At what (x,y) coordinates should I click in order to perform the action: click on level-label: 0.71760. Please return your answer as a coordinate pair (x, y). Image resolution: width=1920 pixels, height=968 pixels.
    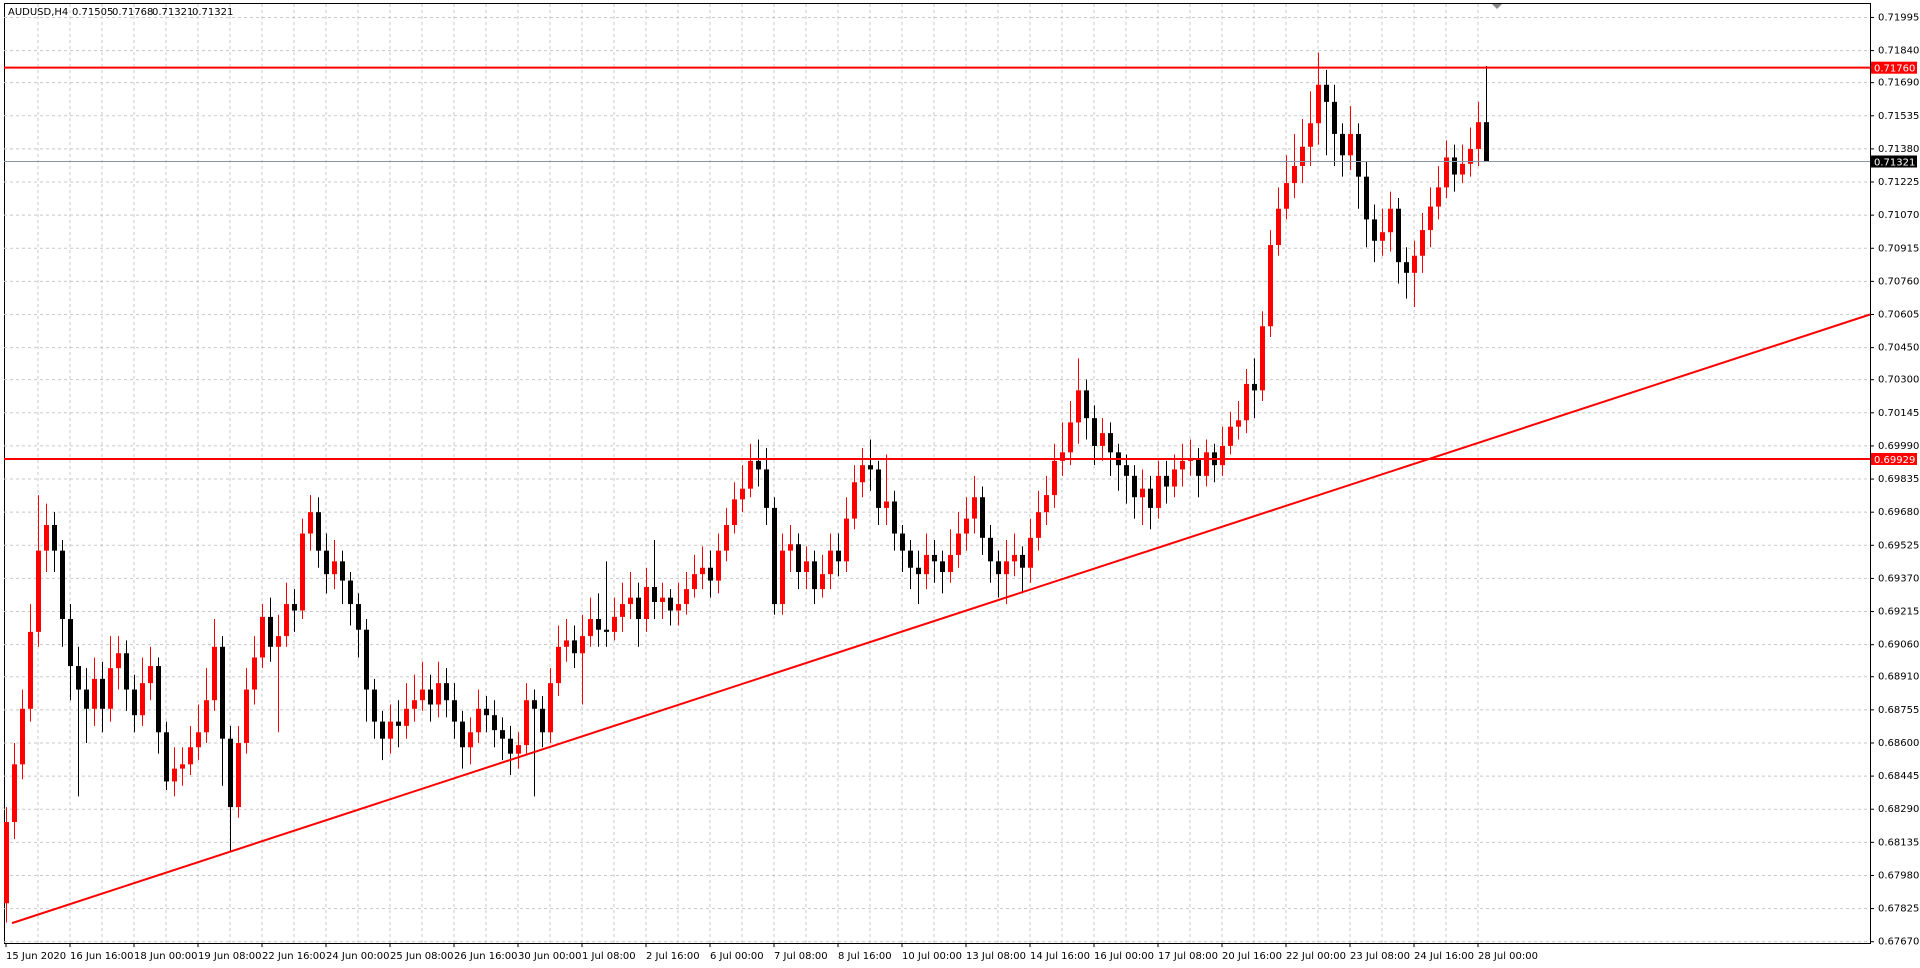
    Looking at the image, I should click on (1894, 69).